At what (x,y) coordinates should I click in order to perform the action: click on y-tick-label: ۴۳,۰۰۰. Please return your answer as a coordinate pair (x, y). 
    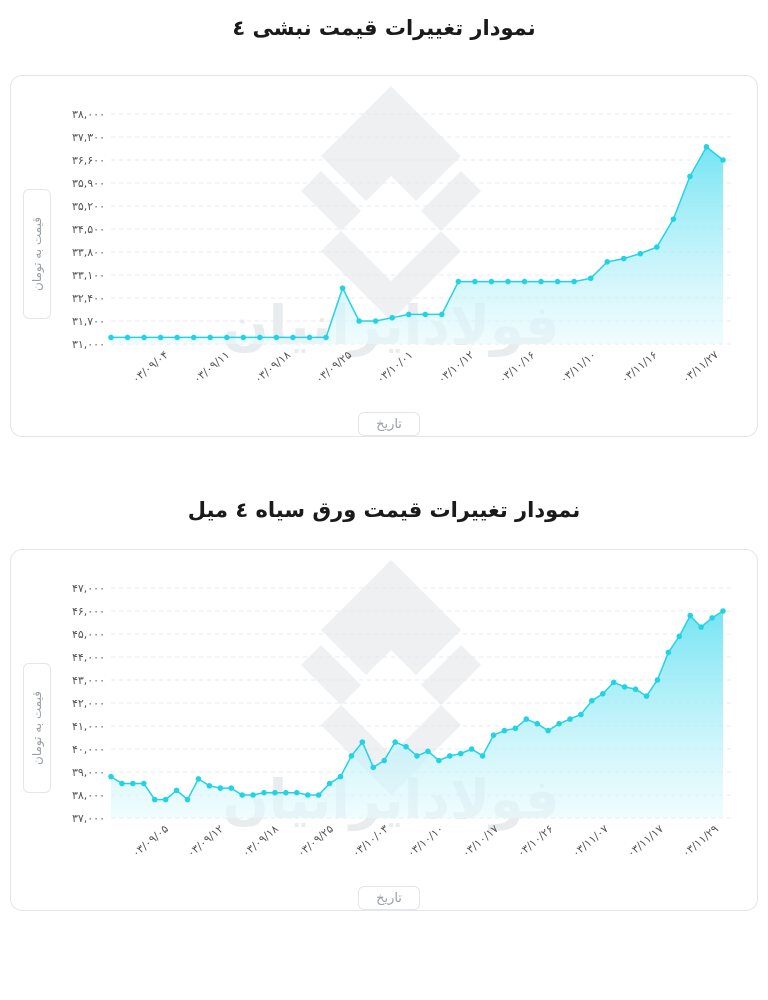
    Looking at the image, I should click on (88, 680).